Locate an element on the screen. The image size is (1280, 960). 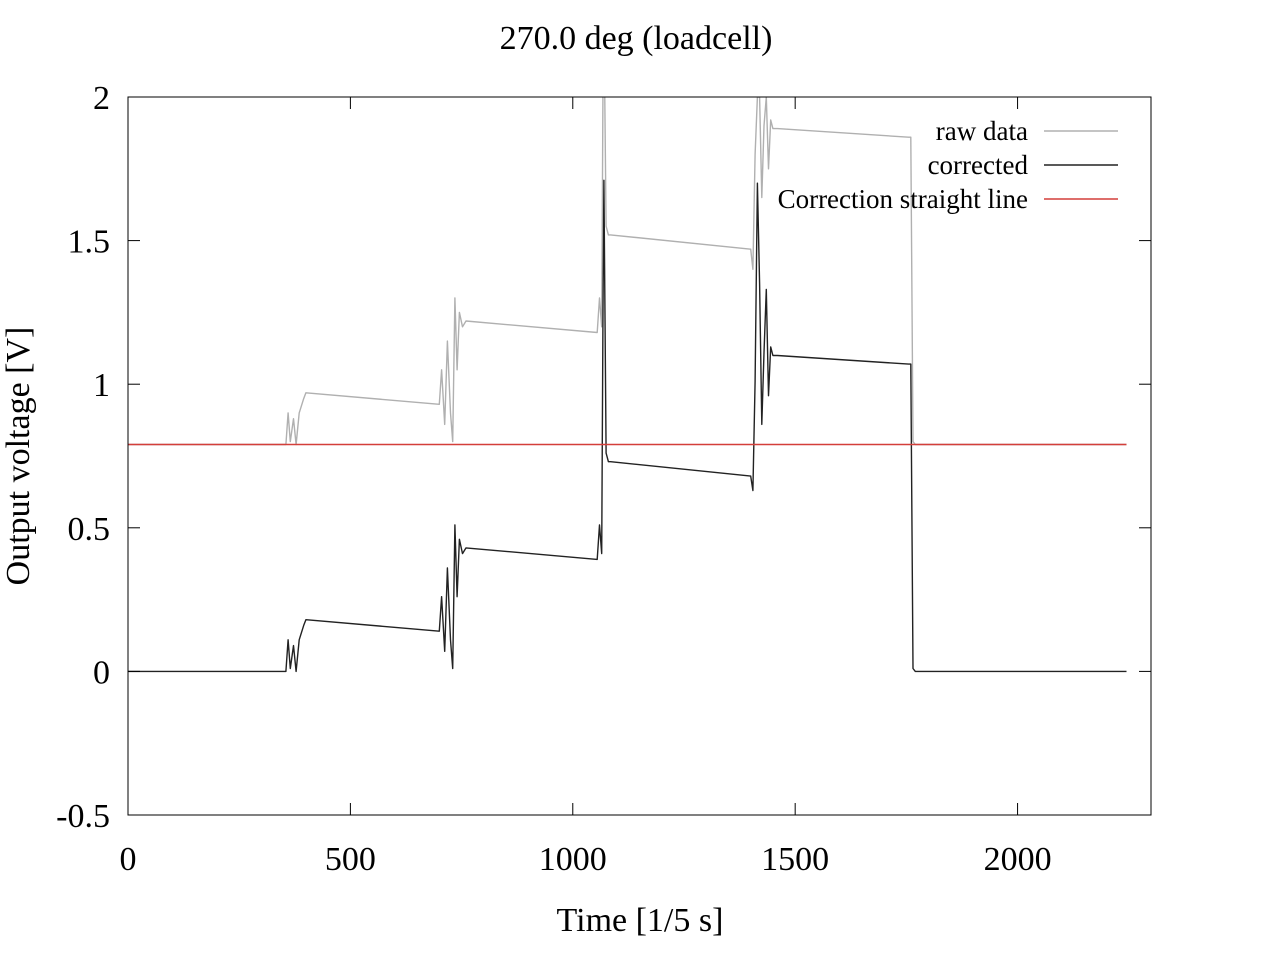
y-tick-label: 1.5 is located at coordinates (89, 242).